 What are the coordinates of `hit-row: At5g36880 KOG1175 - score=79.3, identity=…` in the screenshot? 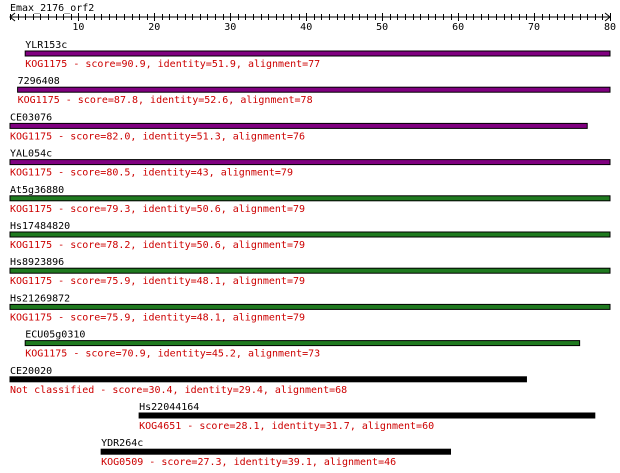 It's located at (310, 200).